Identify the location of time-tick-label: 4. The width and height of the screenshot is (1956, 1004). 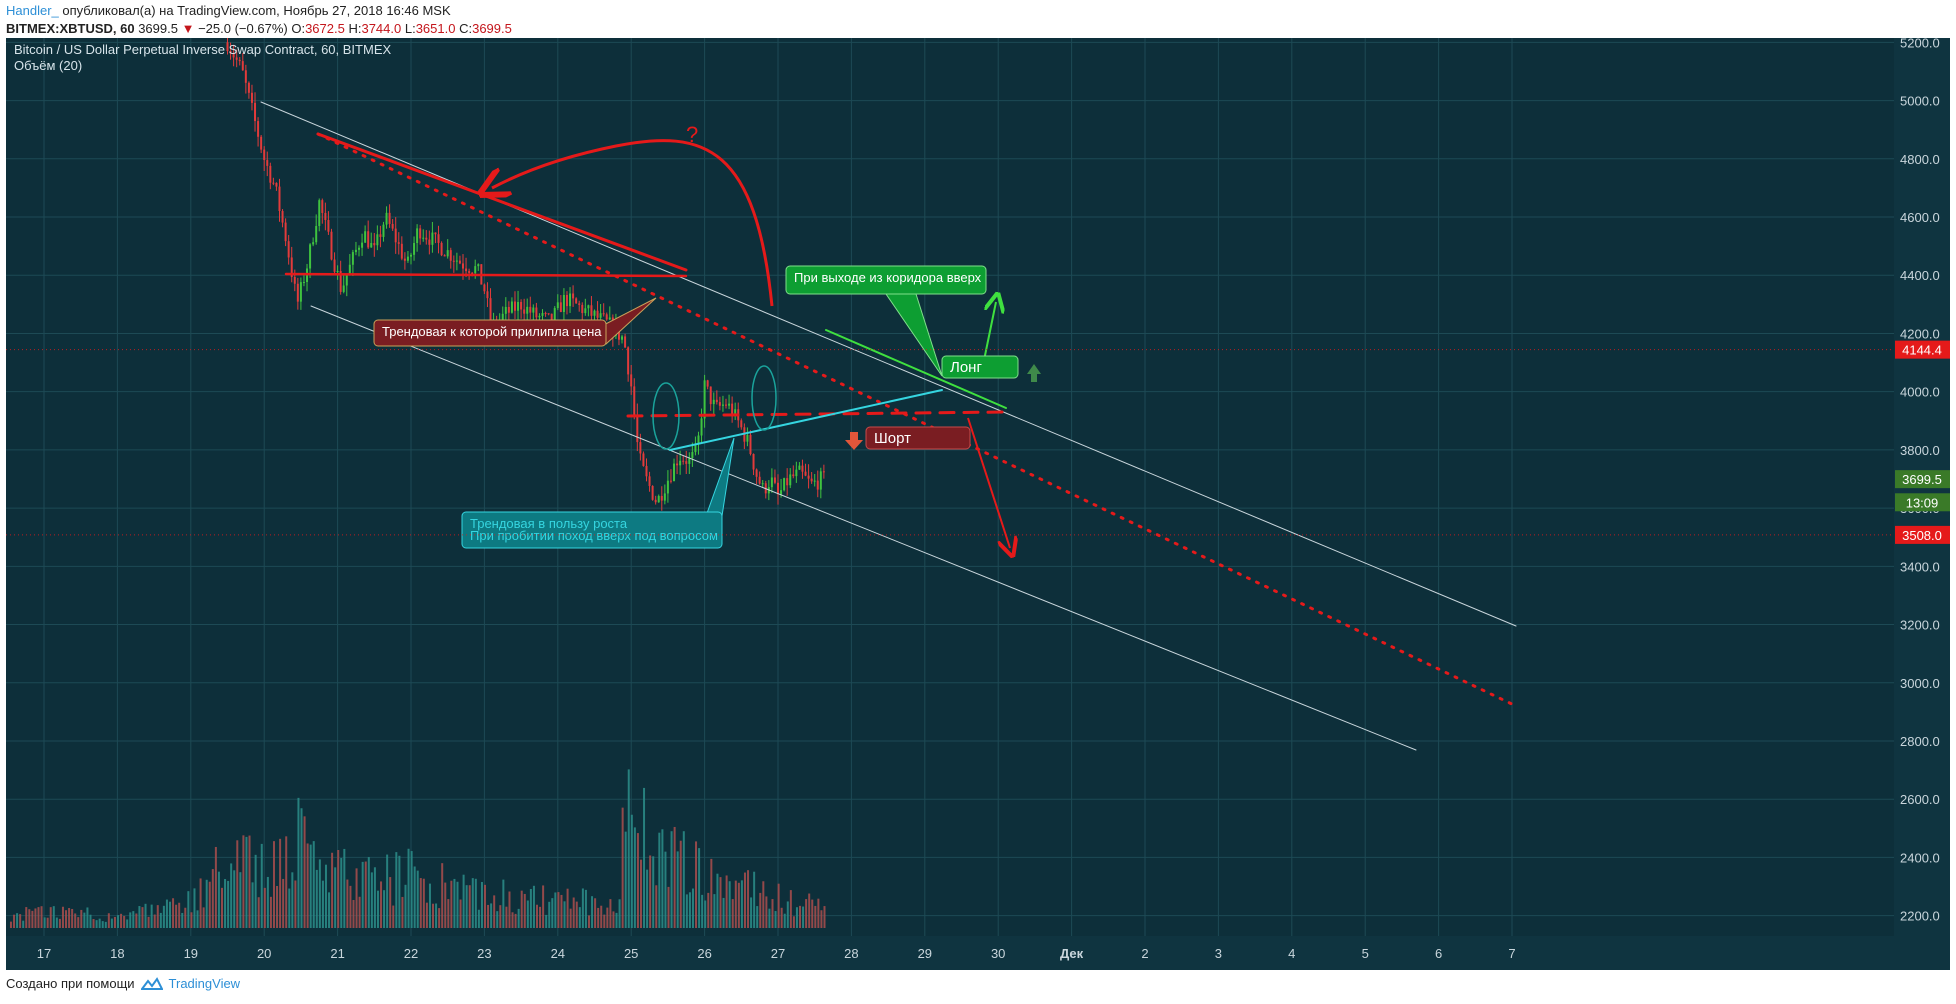
(1291, 953).